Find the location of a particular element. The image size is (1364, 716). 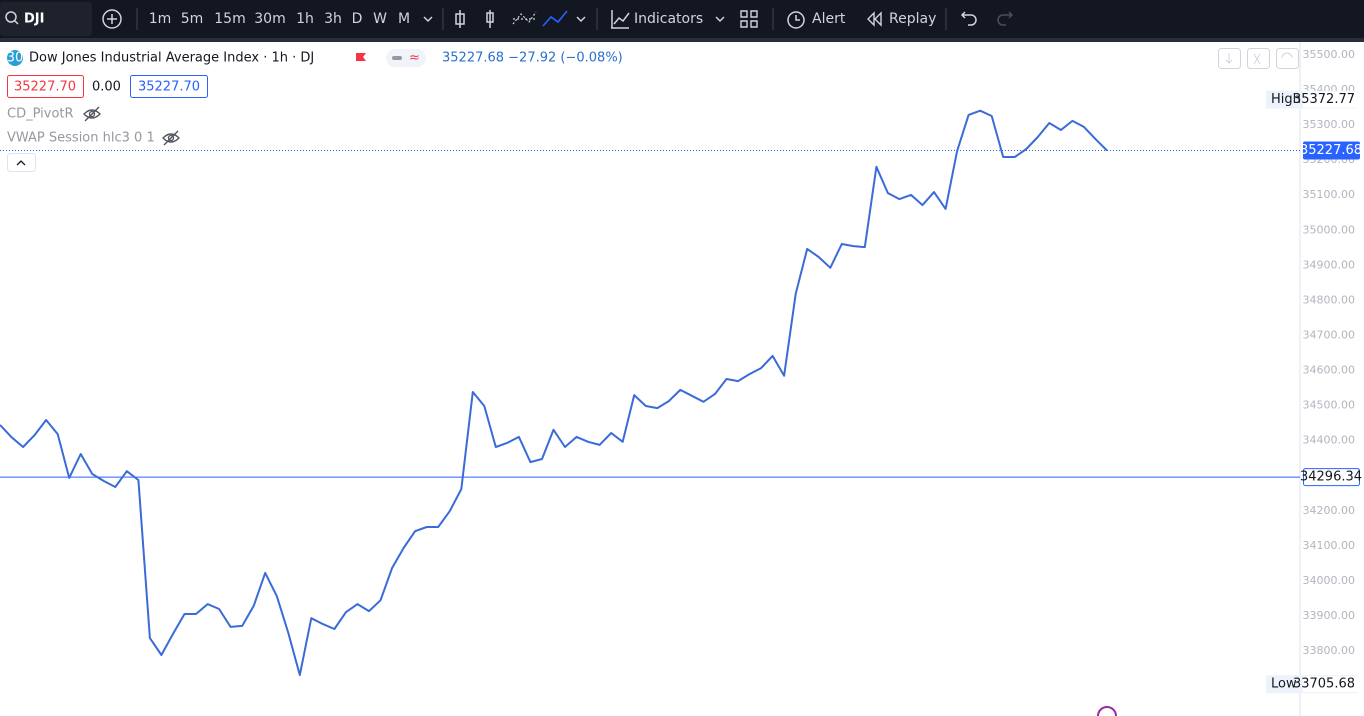

symbol-search is located at coordinates (46, 19).